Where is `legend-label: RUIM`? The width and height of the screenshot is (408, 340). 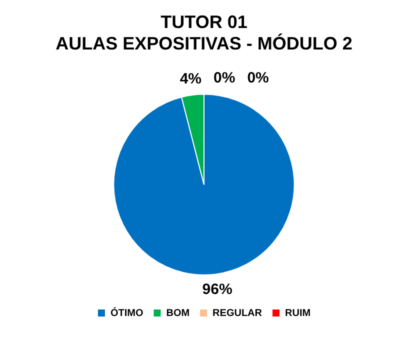 legend-label: RUIM is located at coordinates (298, 313).